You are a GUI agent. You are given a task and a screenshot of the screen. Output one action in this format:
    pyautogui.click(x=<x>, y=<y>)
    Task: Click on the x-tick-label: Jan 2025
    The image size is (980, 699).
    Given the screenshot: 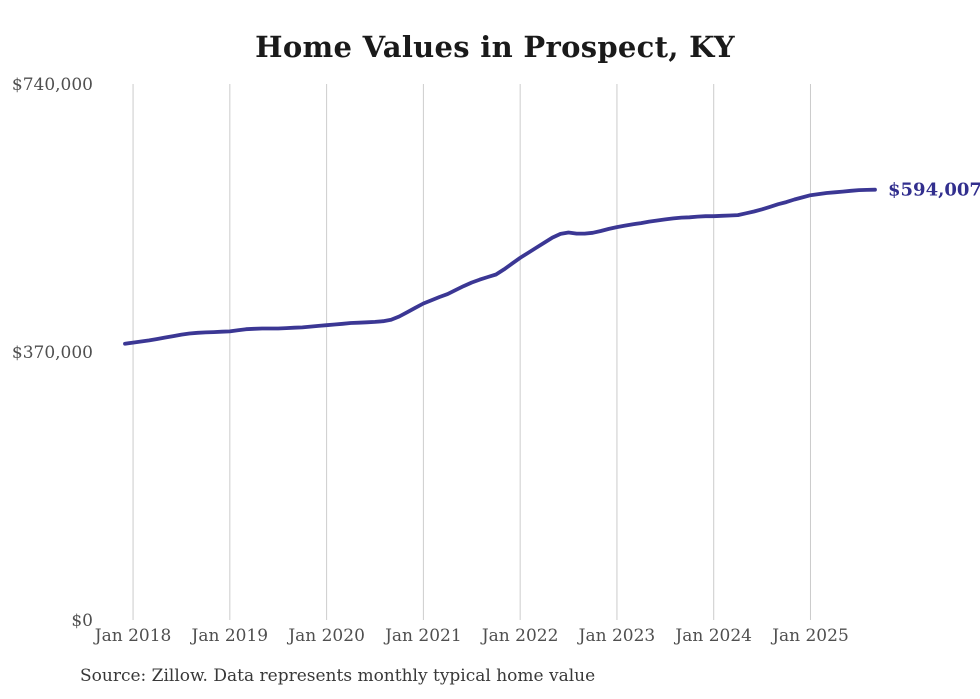 What is the action you would take?
    pyautogui.click(x=809, y=636)
    